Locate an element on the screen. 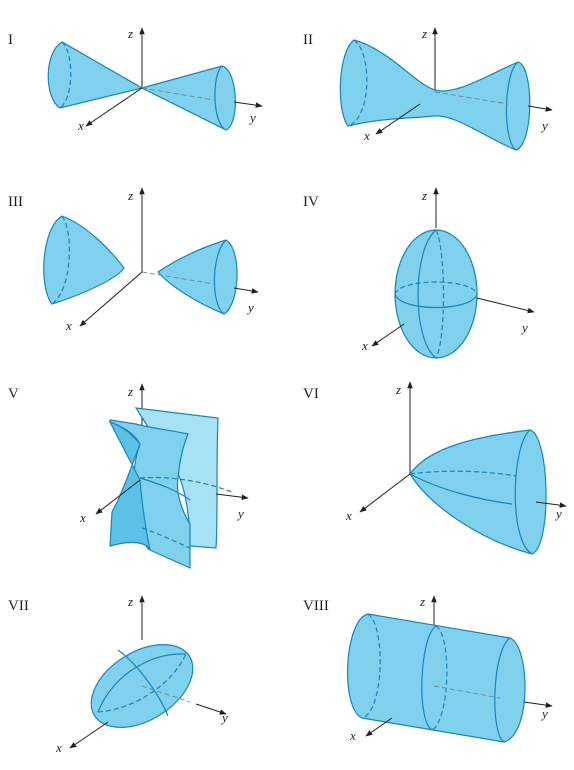 Image resolution: width=574 pixels, height=770 pixels. panel-8-y-axis is located at coordinates (538, 704).